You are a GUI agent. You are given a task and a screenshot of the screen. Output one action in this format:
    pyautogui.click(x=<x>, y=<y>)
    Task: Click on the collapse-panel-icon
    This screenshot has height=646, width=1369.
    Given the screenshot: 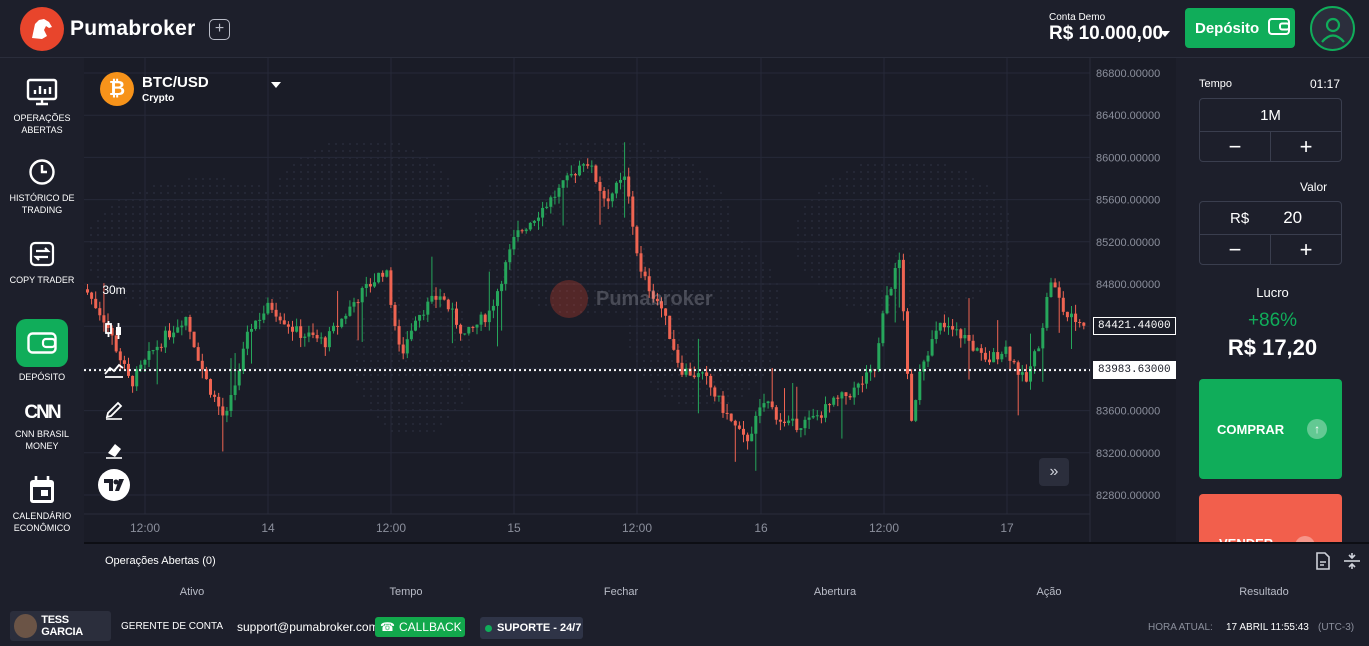 What is the action you would take?
    pyautogui.click(x=1352, y=563)
    